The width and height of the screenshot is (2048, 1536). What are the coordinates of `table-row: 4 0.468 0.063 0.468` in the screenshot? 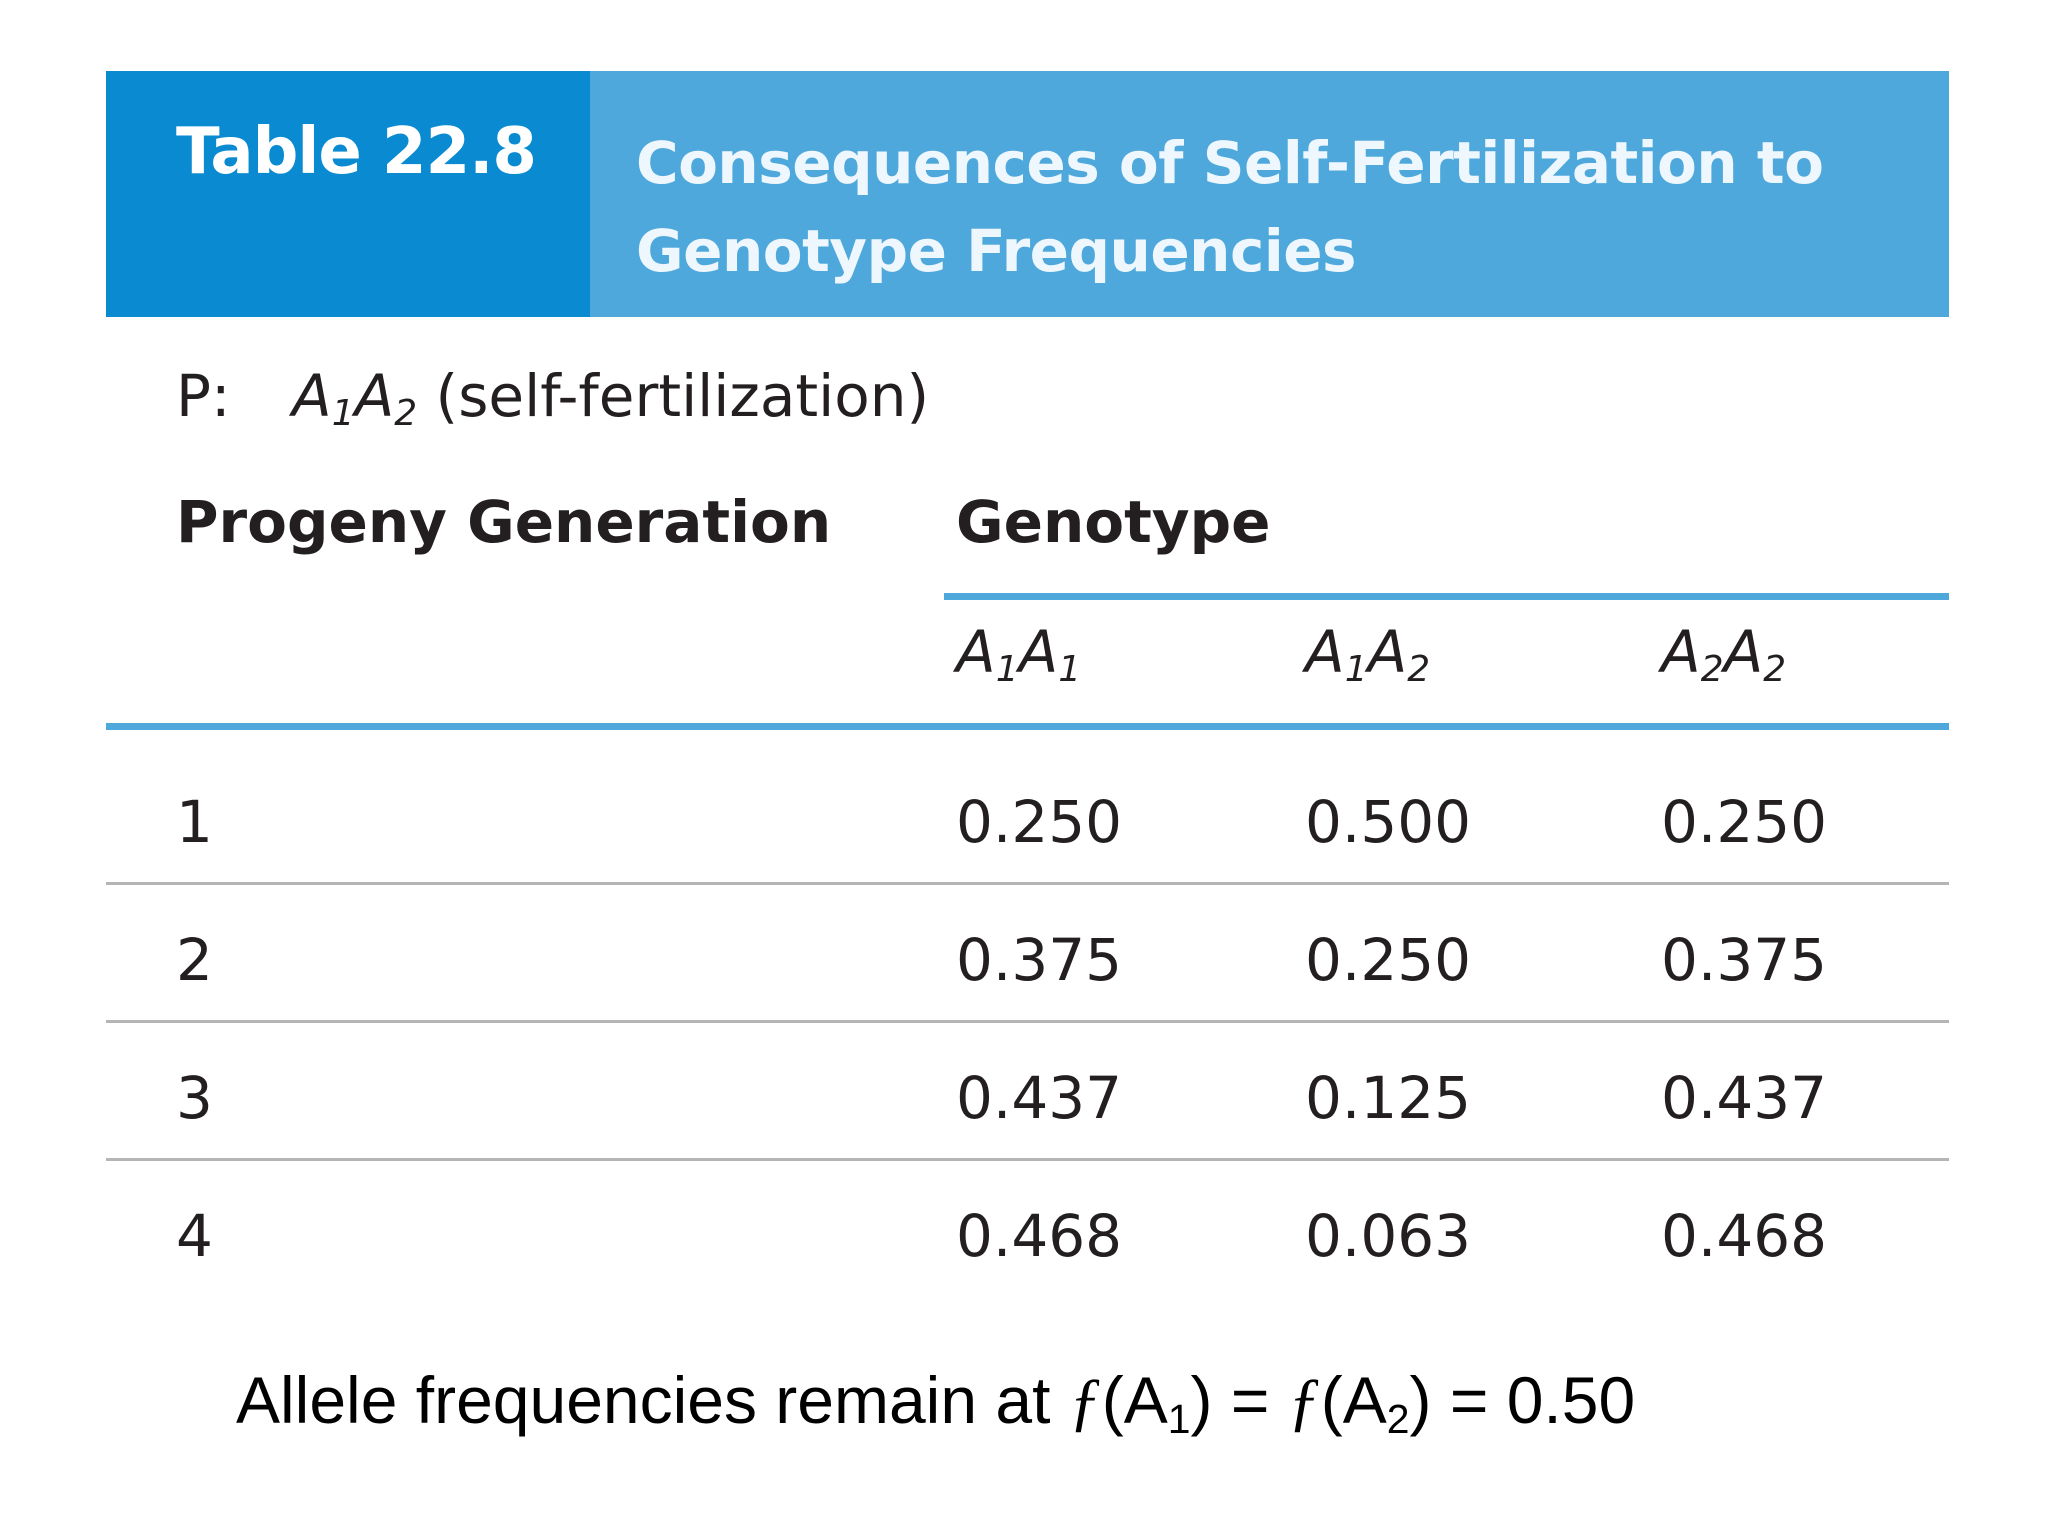 It's located at (1027, 1227).